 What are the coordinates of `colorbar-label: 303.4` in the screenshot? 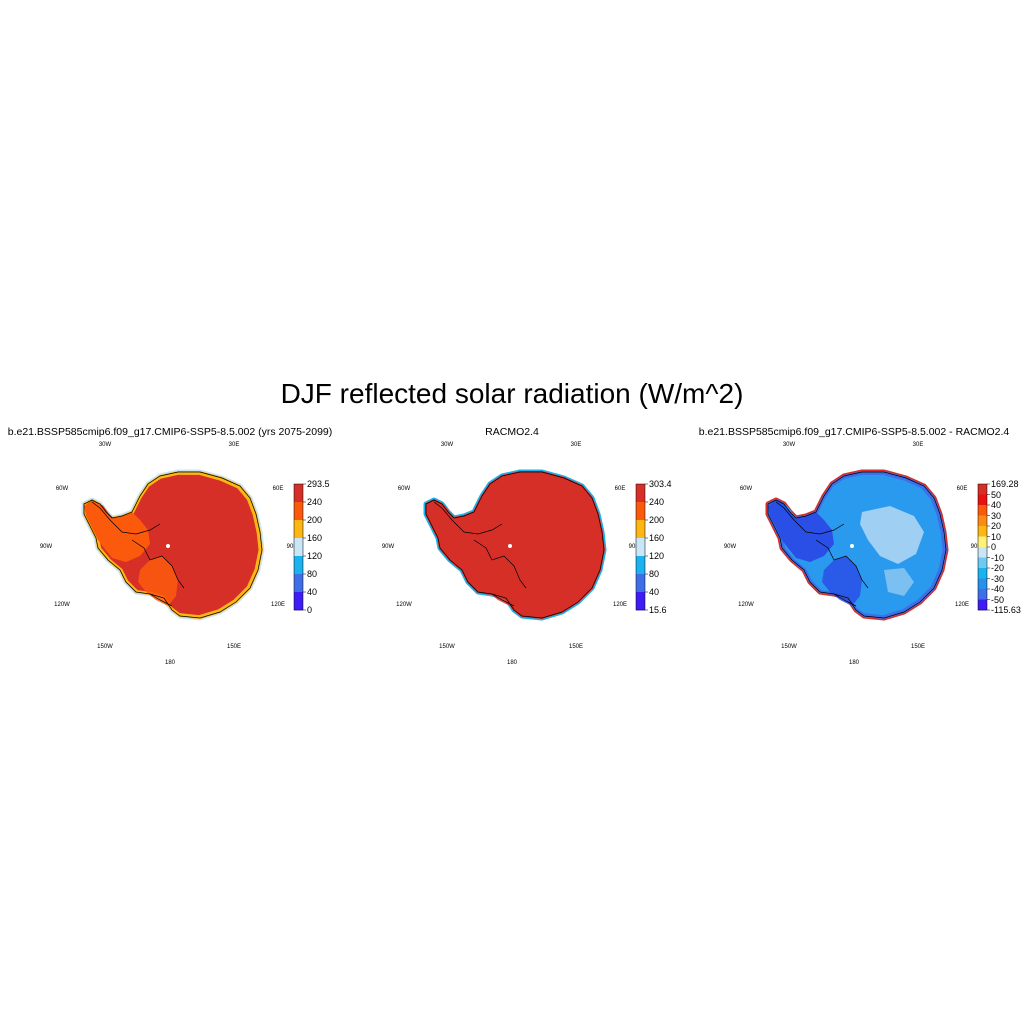 It's located at (660, 484).